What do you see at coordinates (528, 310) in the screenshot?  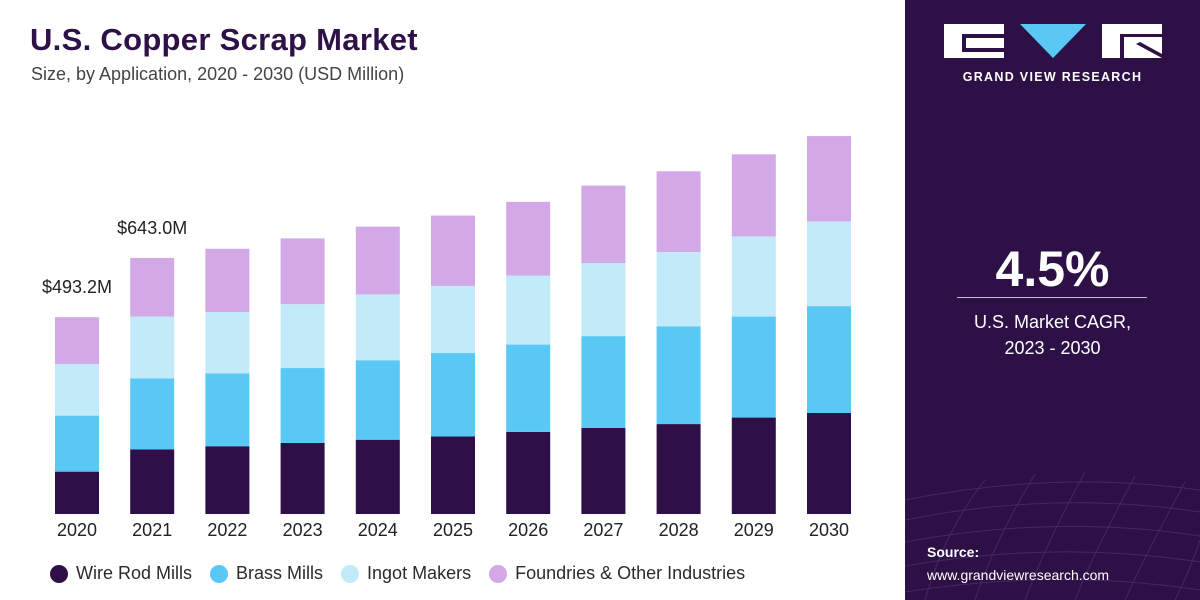 I see `bar-segment-2026-ingot-makers` at bounding box center [528, 310].